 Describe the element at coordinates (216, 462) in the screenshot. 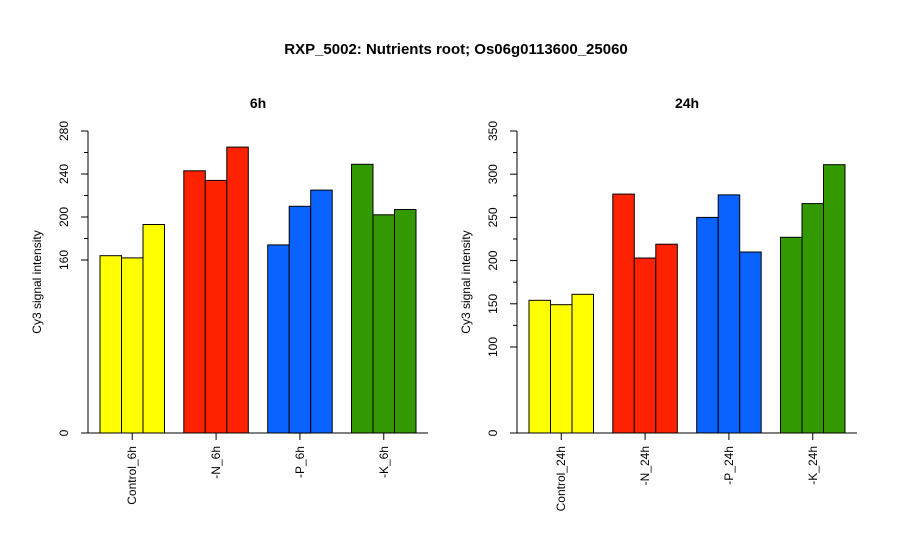

I see `x-tick-label-n6h: -N_6h` at that location.